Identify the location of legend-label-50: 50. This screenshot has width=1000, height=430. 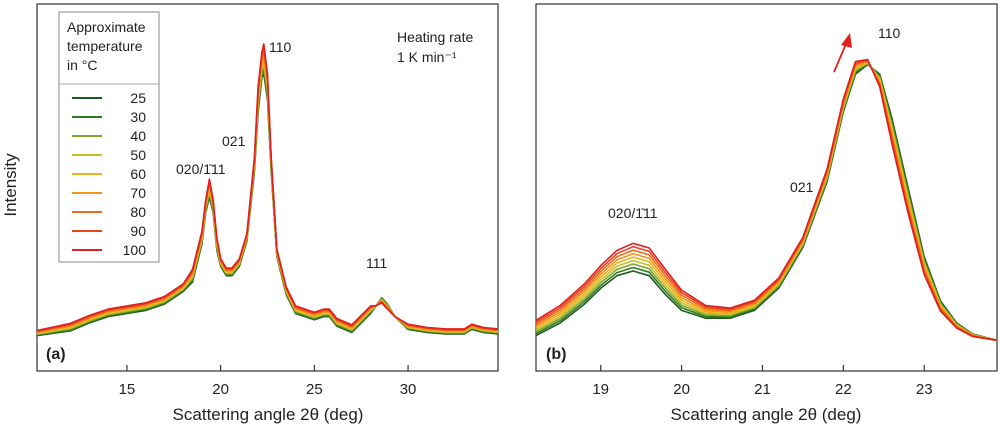
(138, 155).